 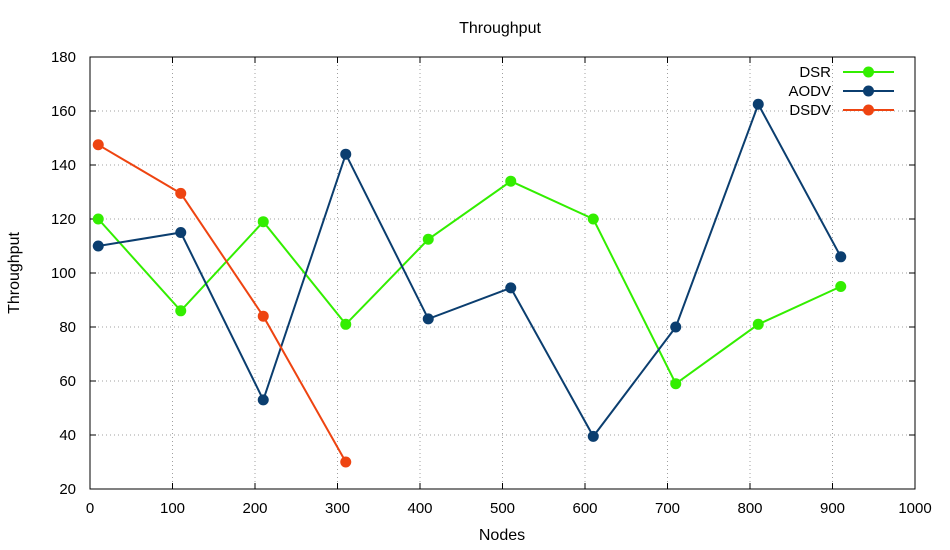 I want to click on y-tick-label: 180, so click(x=63, y=57).